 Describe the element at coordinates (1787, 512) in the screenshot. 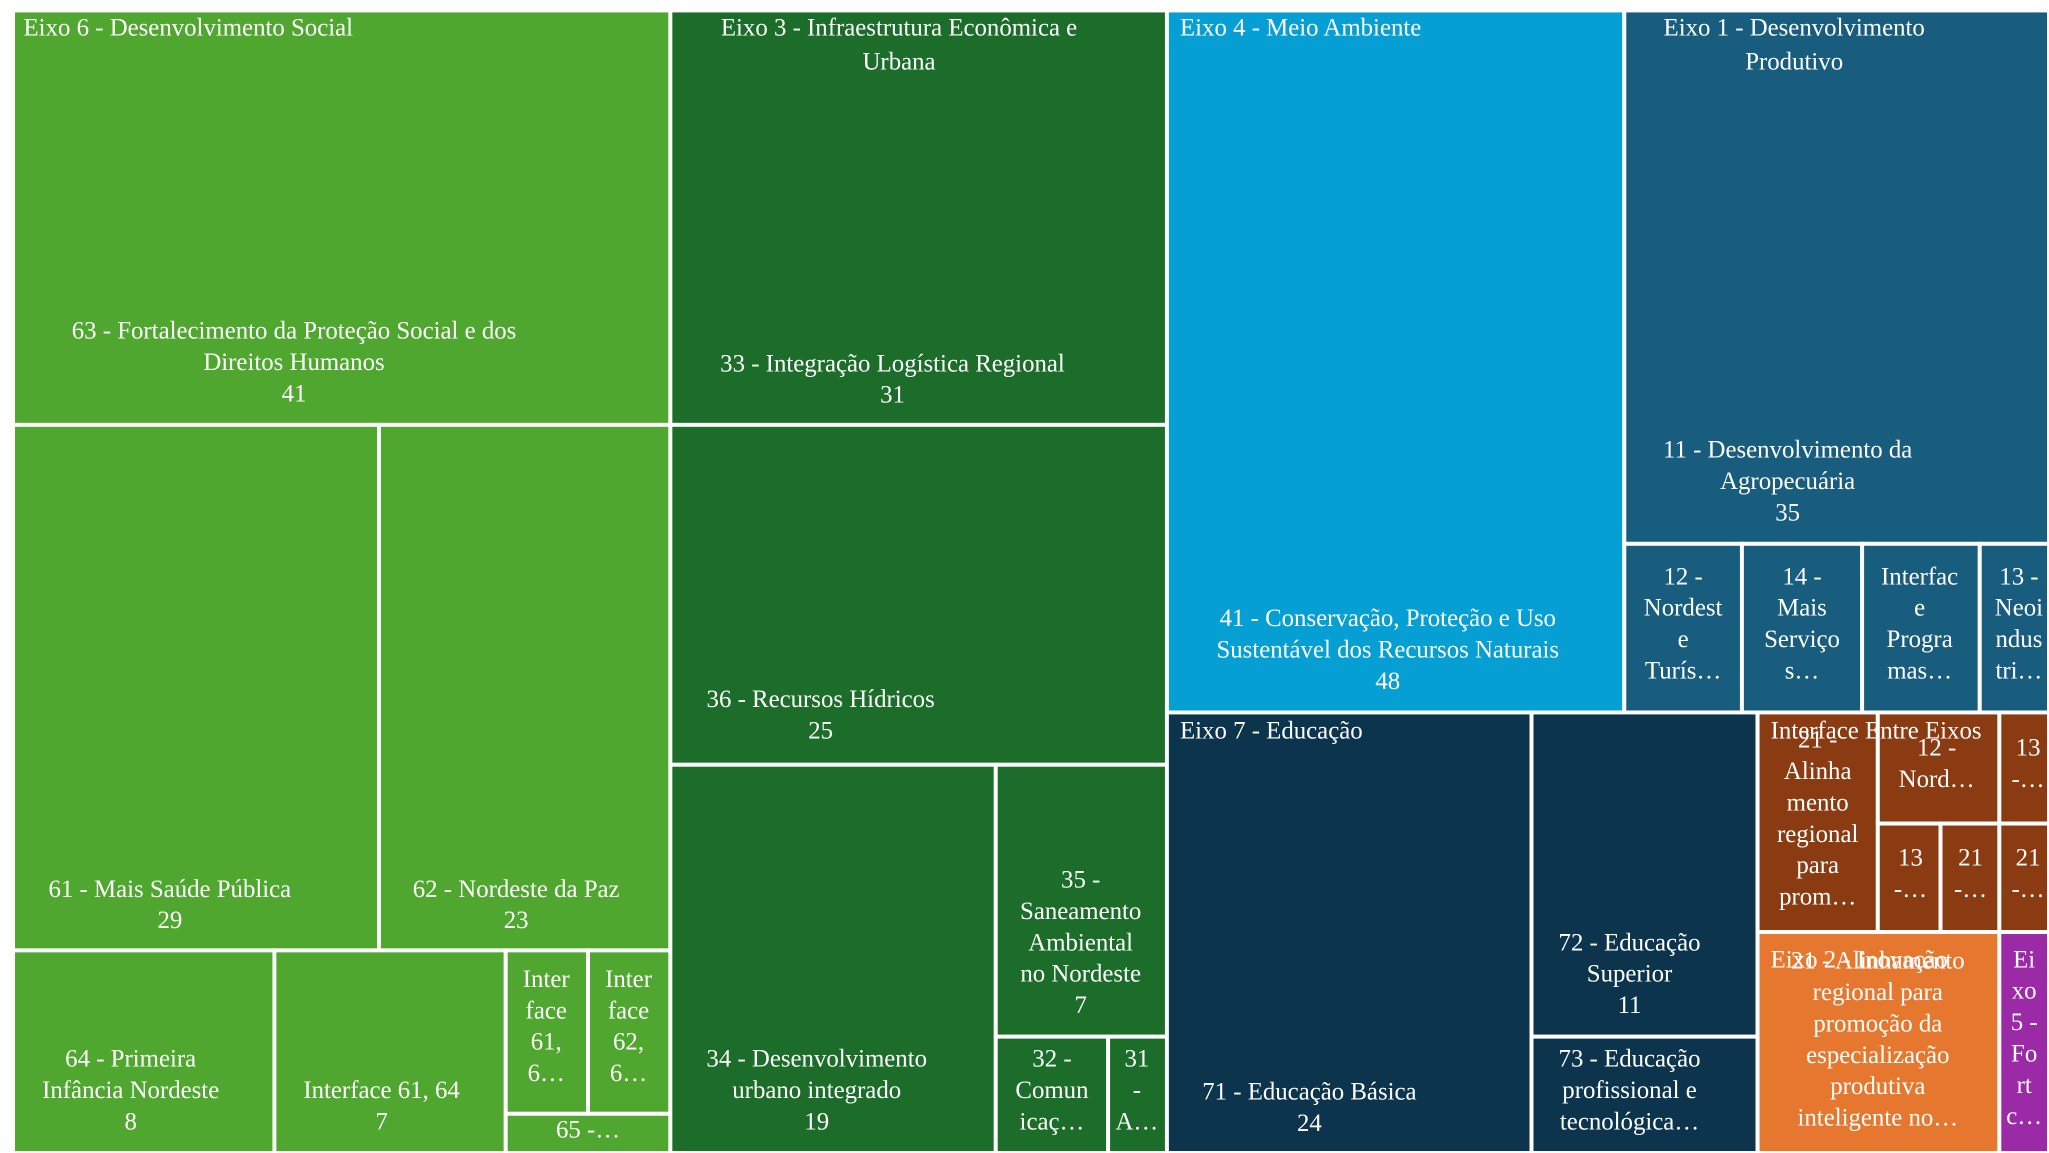

I see `tile-value: 35` at that location.